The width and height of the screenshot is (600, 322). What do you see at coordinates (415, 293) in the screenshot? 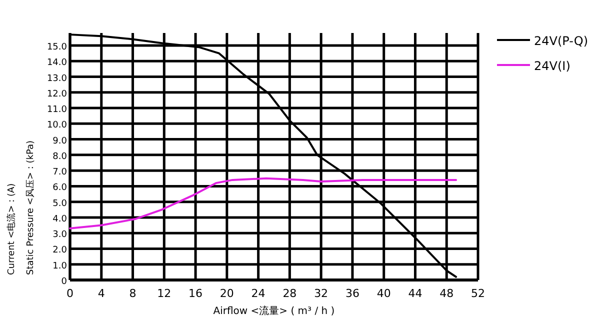
I see `x-tick-label: 44` at bounding box center [415, 293].